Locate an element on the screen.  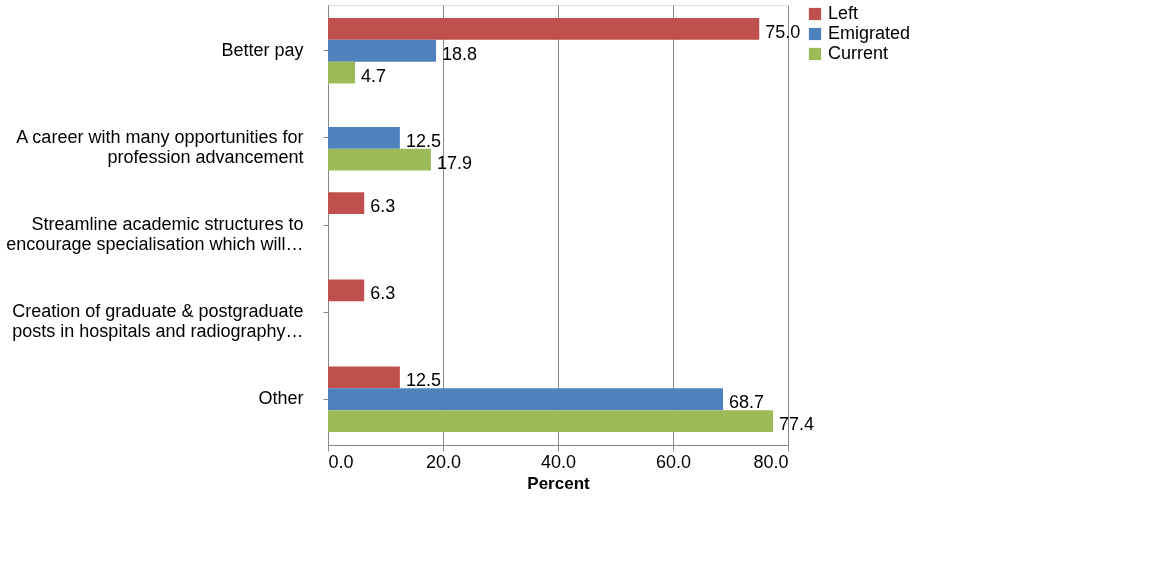
legend-label: Left is located at coordinates (843, 13).